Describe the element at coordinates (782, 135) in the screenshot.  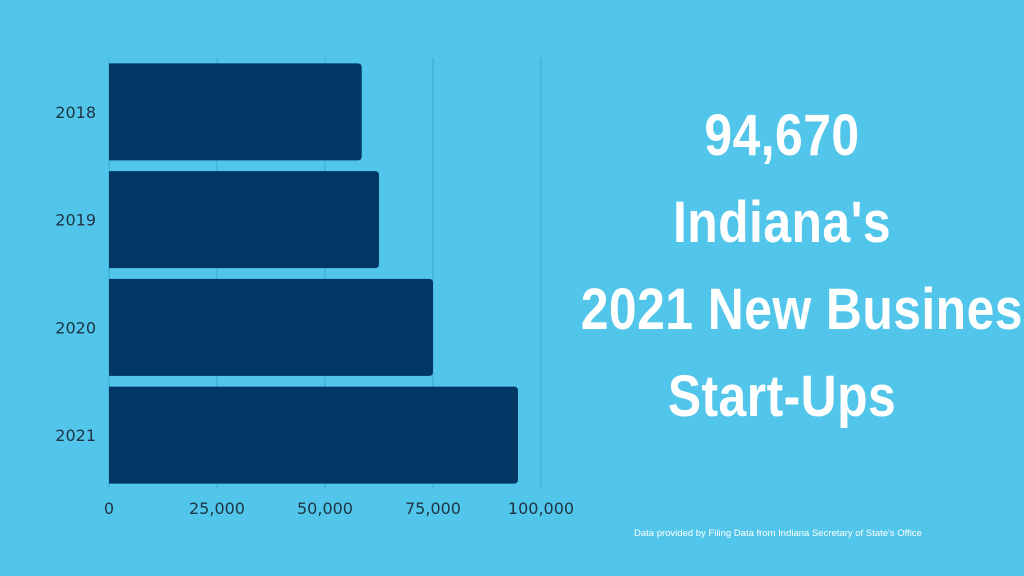
I see `headline-value: 94,670` at that location.